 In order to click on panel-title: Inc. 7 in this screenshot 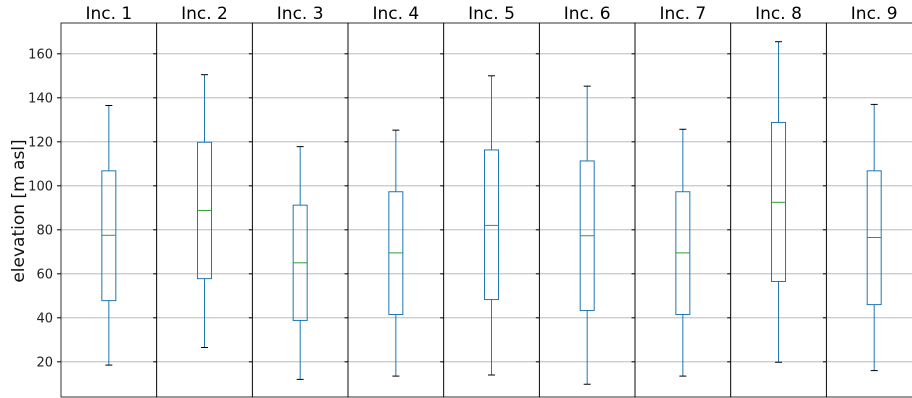, I will do `click(682, 14)`.